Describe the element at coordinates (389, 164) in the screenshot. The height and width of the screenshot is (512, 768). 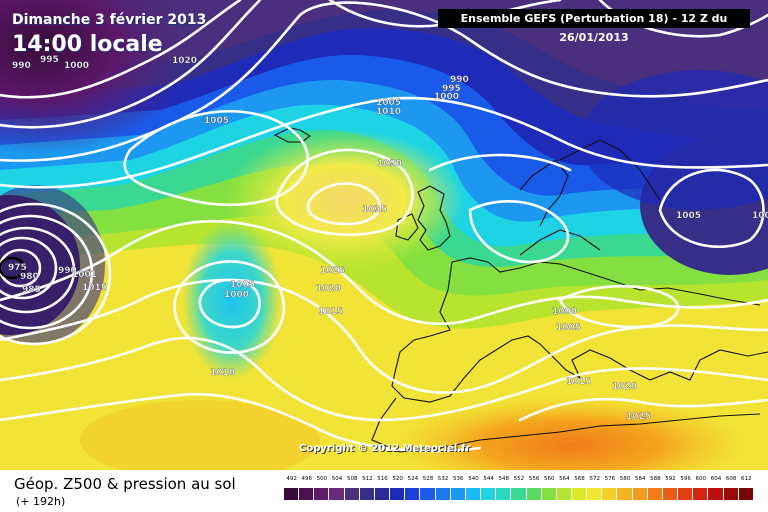
I see `pressure-label: 1030` at that location.